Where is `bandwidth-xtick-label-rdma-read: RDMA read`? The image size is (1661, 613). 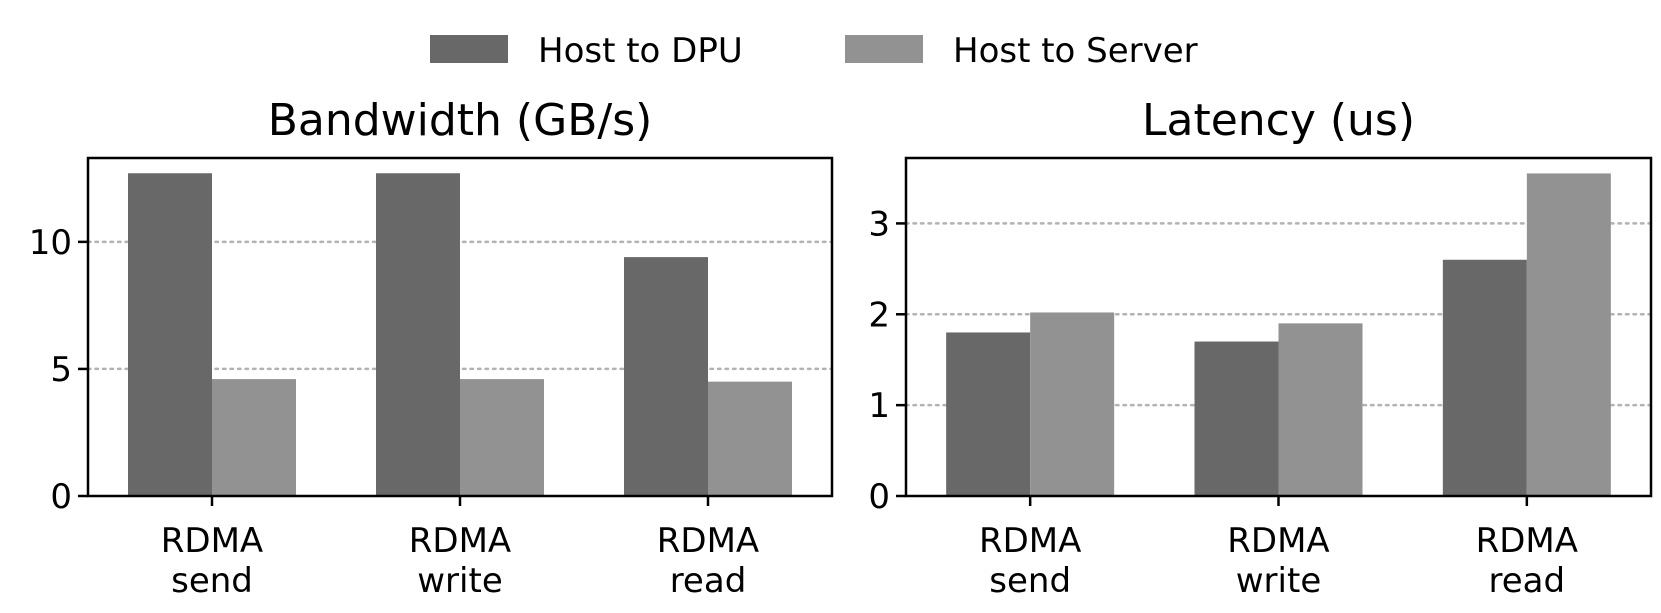
bandwidth-xtick-label-rdma-read: RDMA read is located at coordinates (708, 561).